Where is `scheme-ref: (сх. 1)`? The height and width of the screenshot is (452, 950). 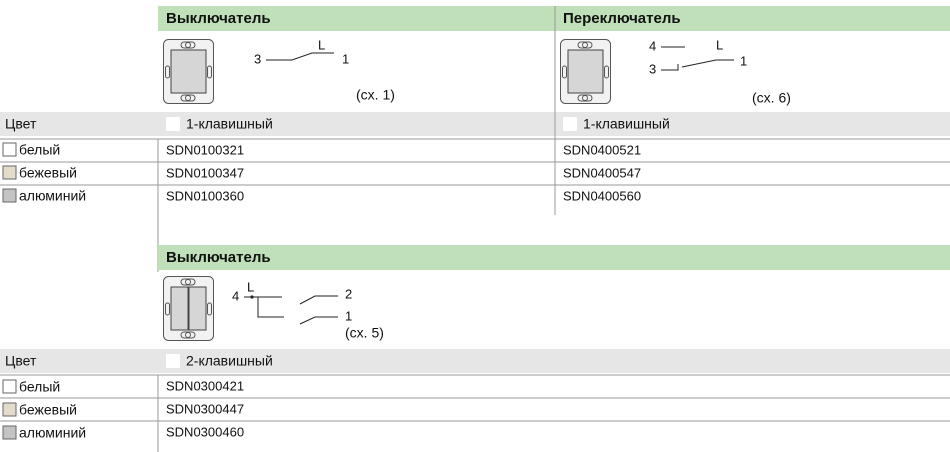 scheme-ref: (сх. 1) is located at coordinates (375, 95).